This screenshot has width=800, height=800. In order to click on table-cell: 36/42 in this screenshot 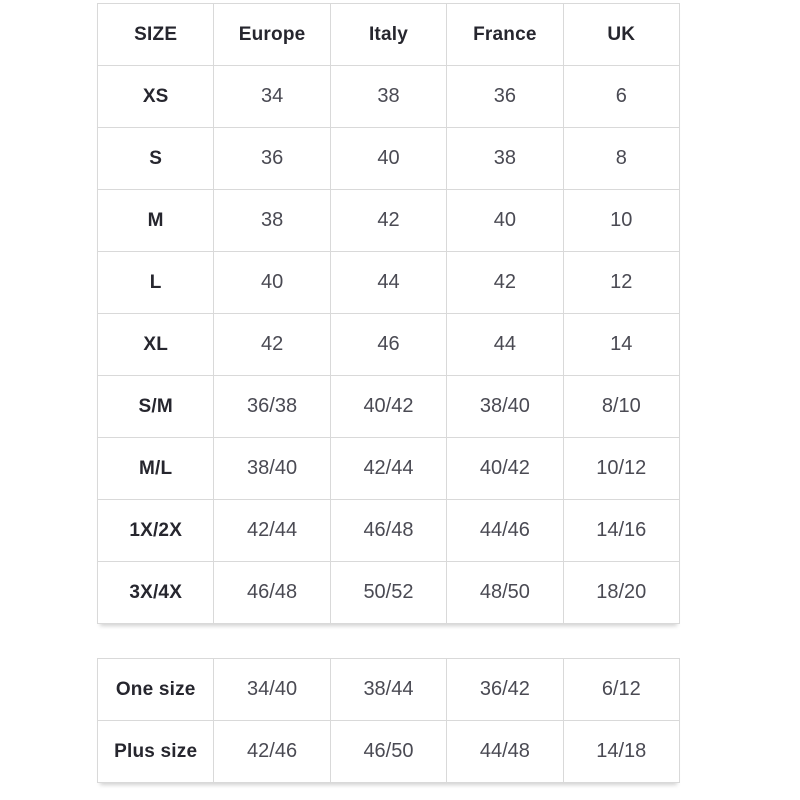, I will do `click(505, 689)`.